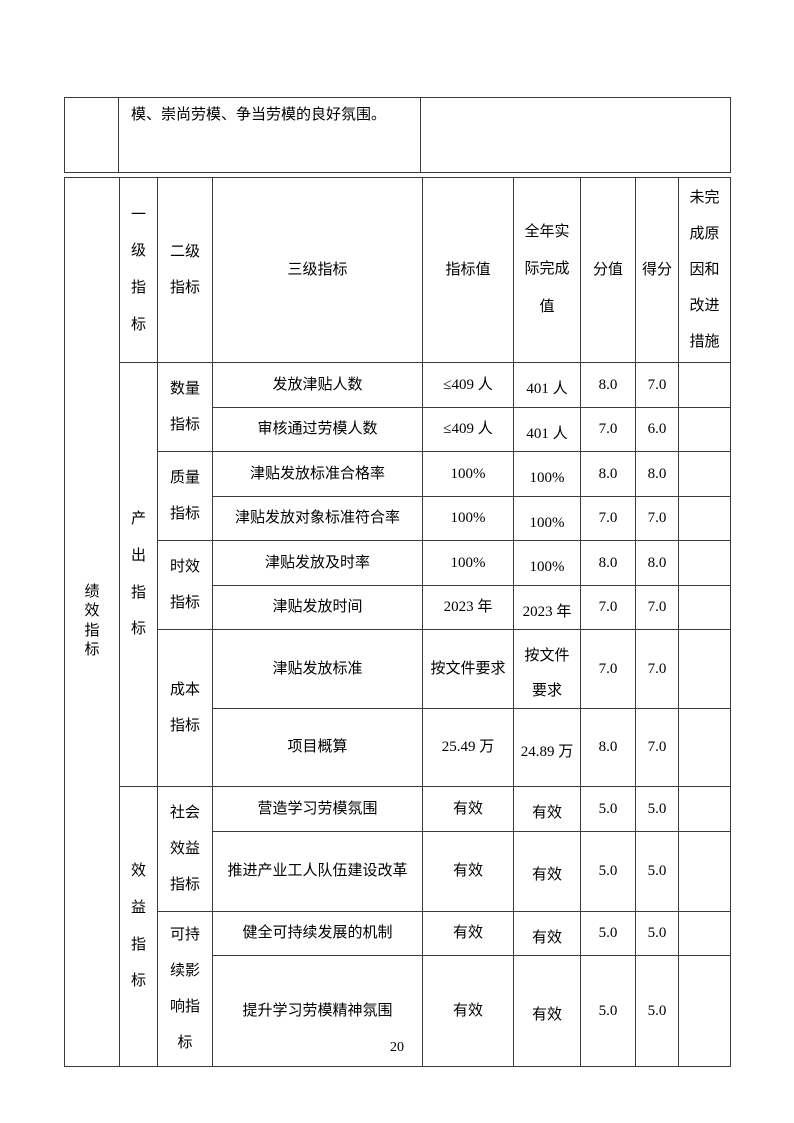  What do you see at coordinates (185, 849) in the screenshot?
I see `subgroup-social-benefit: 社会效益指标` at bounding box center [185, 849].